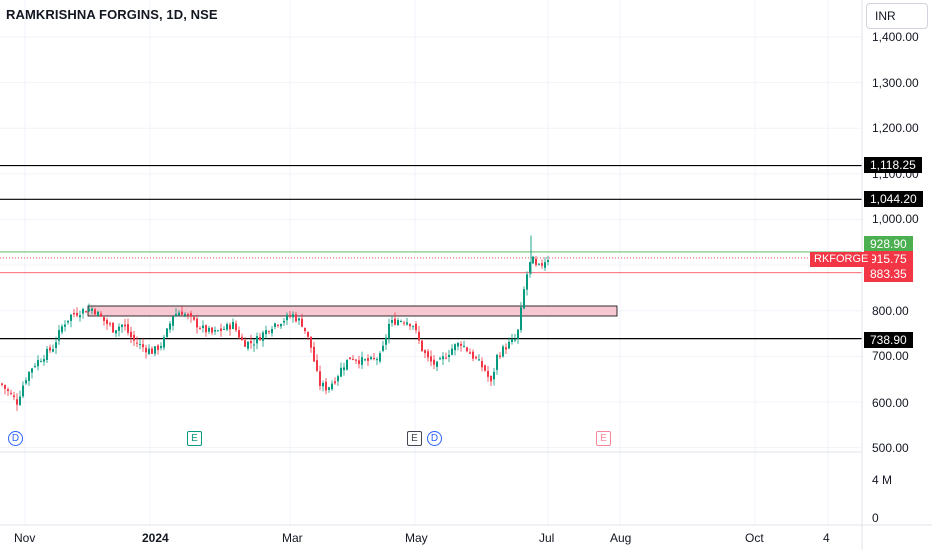  What do you see at coordinates (621, 538) in the screenshot?
I see `time-tick: Aug` at bounding box center [621, 538].